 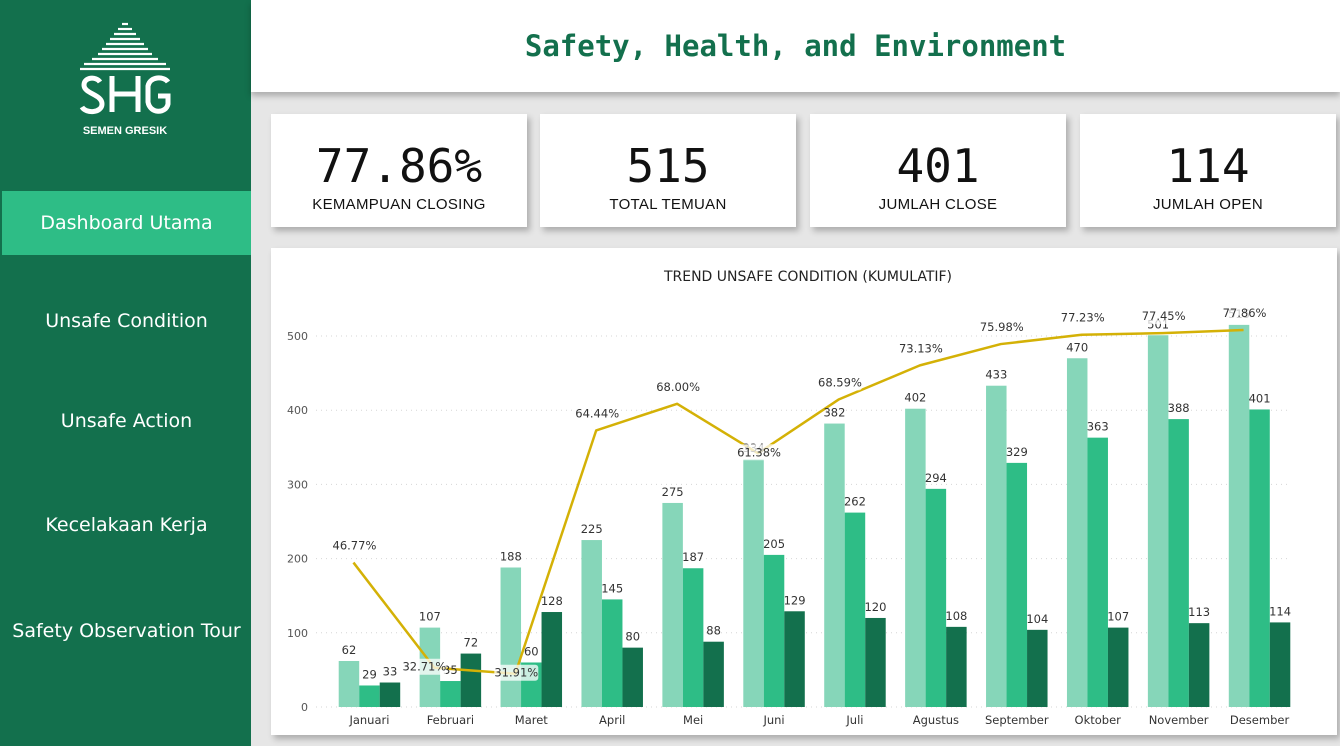 I want to click on nav-unsafe-condition: Unsafe Condition, so click(x=126, y=321).